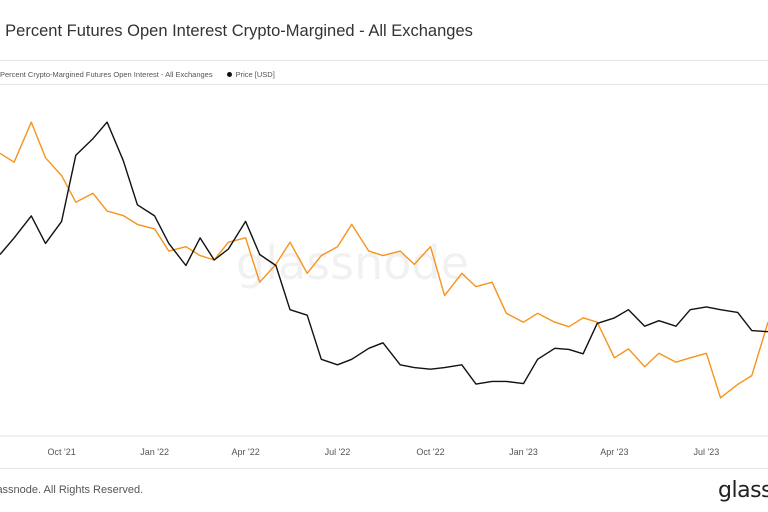  What do you see at coordinates (743, 490) in the screenshot?
I see `glassnode-logo: glass` at bounding box center [743, 490].